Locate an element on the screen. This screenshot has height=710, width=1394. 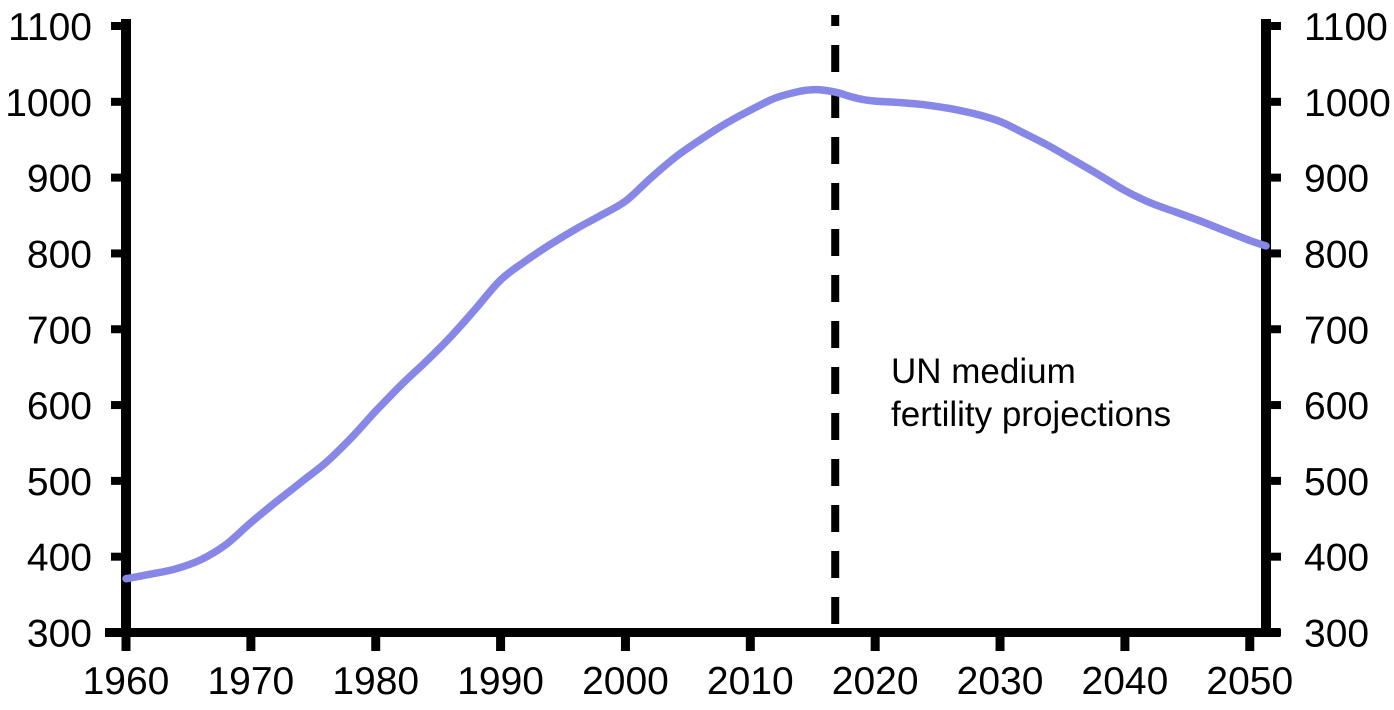
projection-annotation-line1: UN medium is located at coordinates (983, 371).